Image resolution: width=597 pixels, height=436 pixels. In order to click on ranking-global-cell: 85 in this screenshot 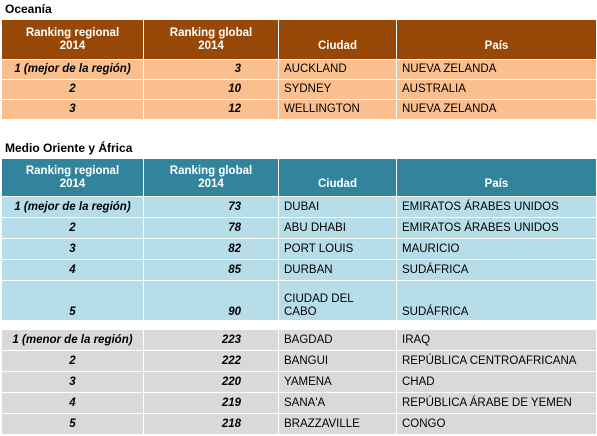, I will do `click(211, 270)`.